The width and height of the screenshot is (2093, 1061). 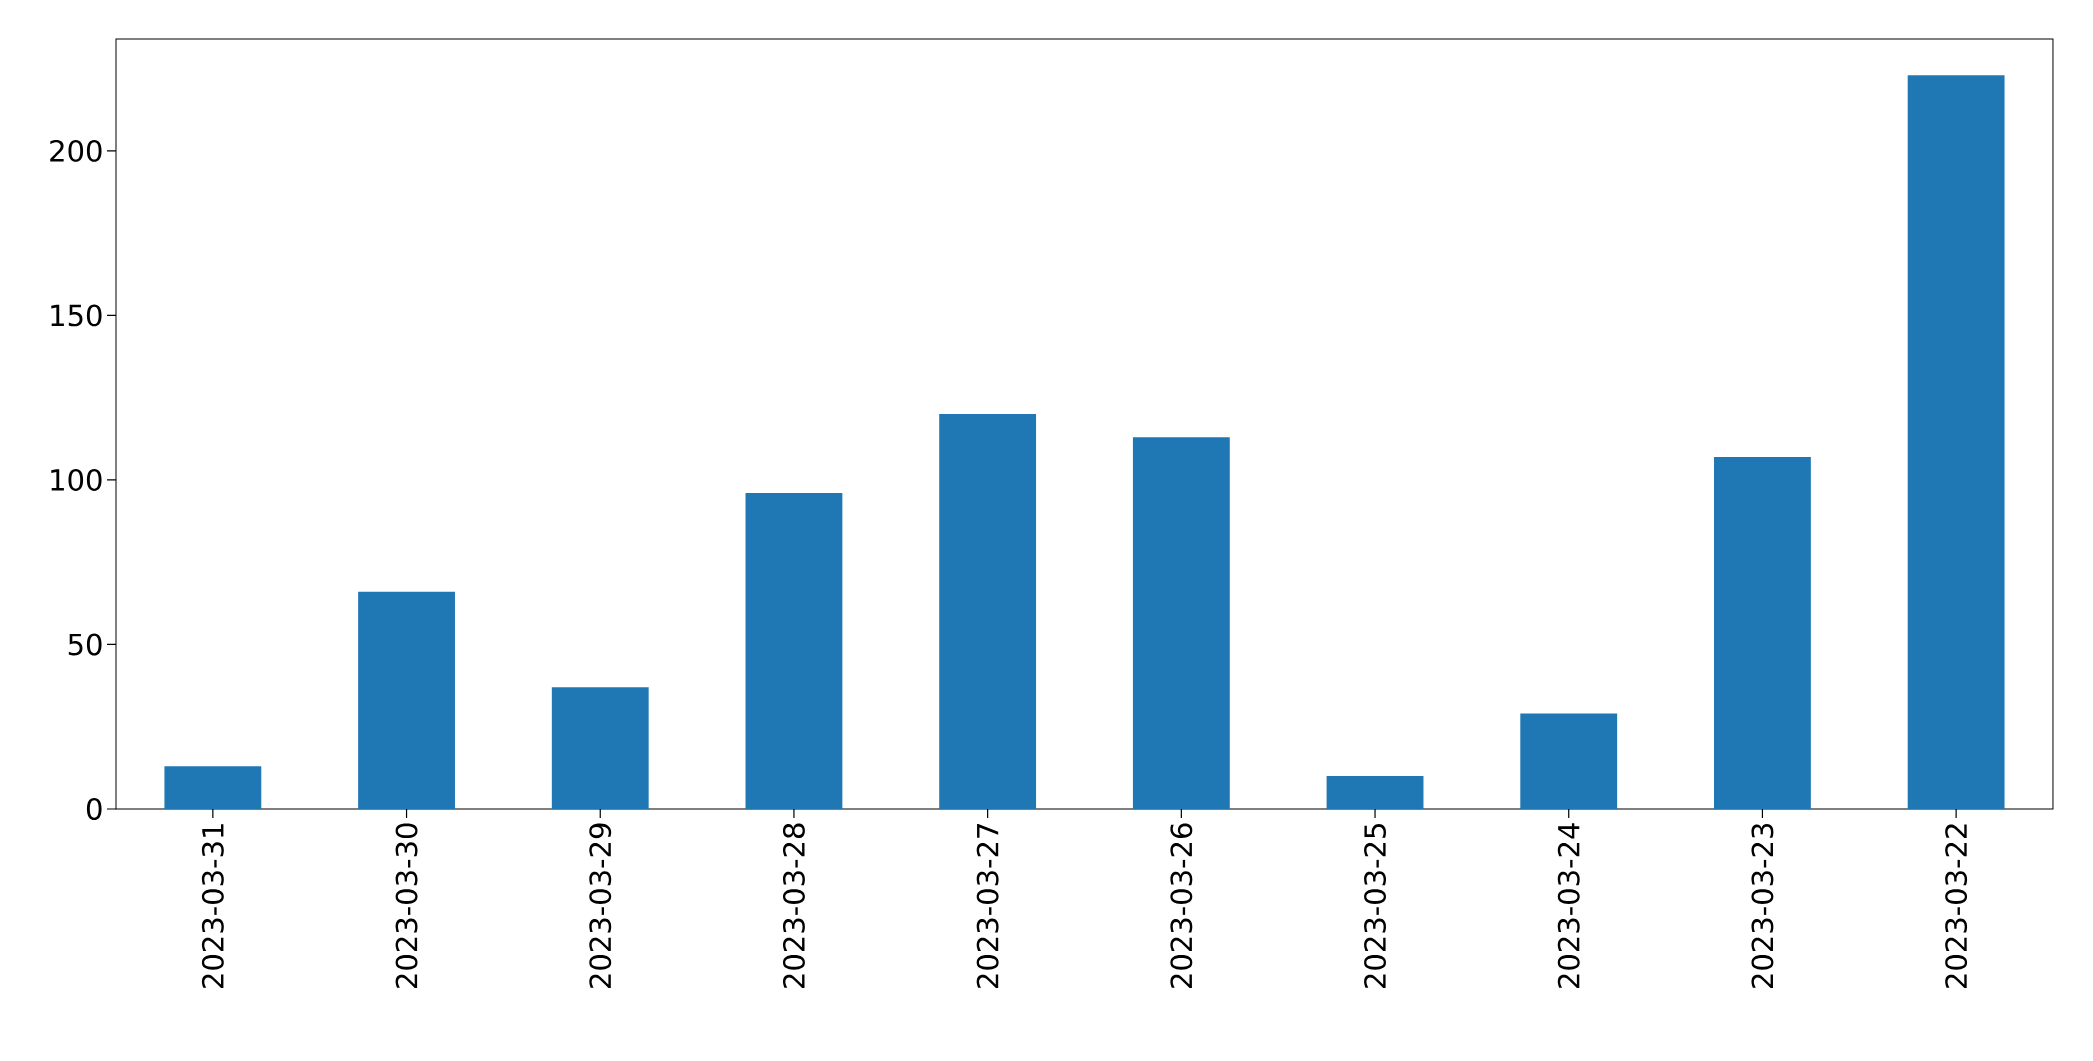 What do you see at coordinates (85, 644) in the screenshot?
I see `y-tick-label: 50` at bounding box center [85, 644].